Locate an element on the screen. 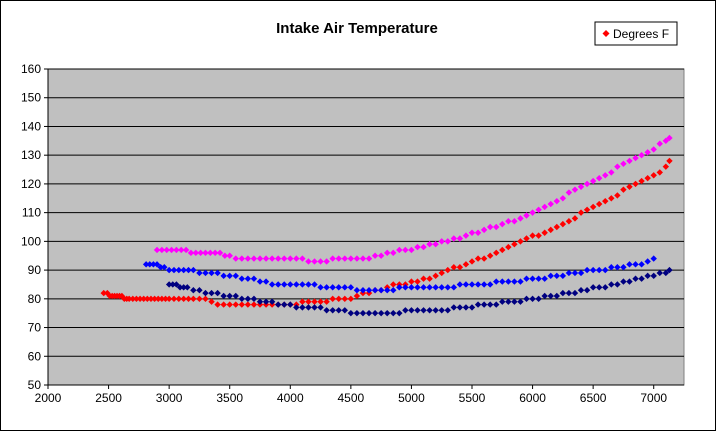 The image size is (716, 431). legend-label: Degrees F is located at coordinates (641, 34).